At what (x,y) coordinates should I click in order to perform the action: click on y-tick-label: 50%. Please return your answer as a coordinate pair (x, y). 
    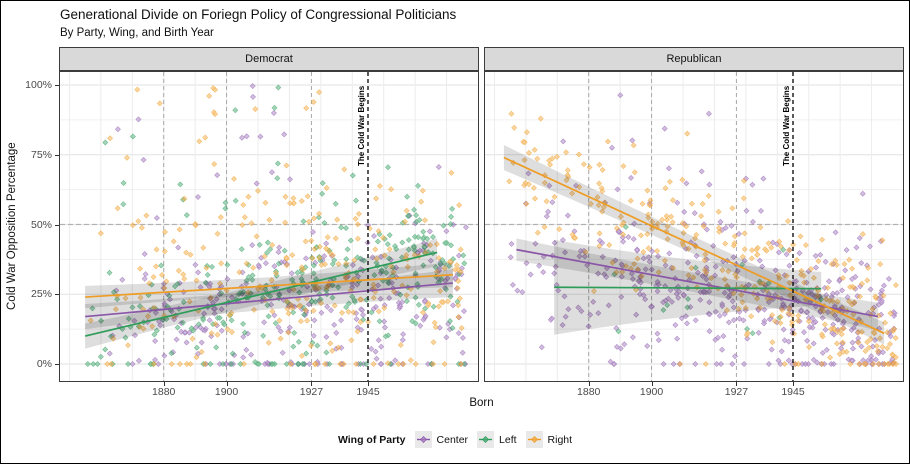
    Looking at the image, I should click on (41, 224).